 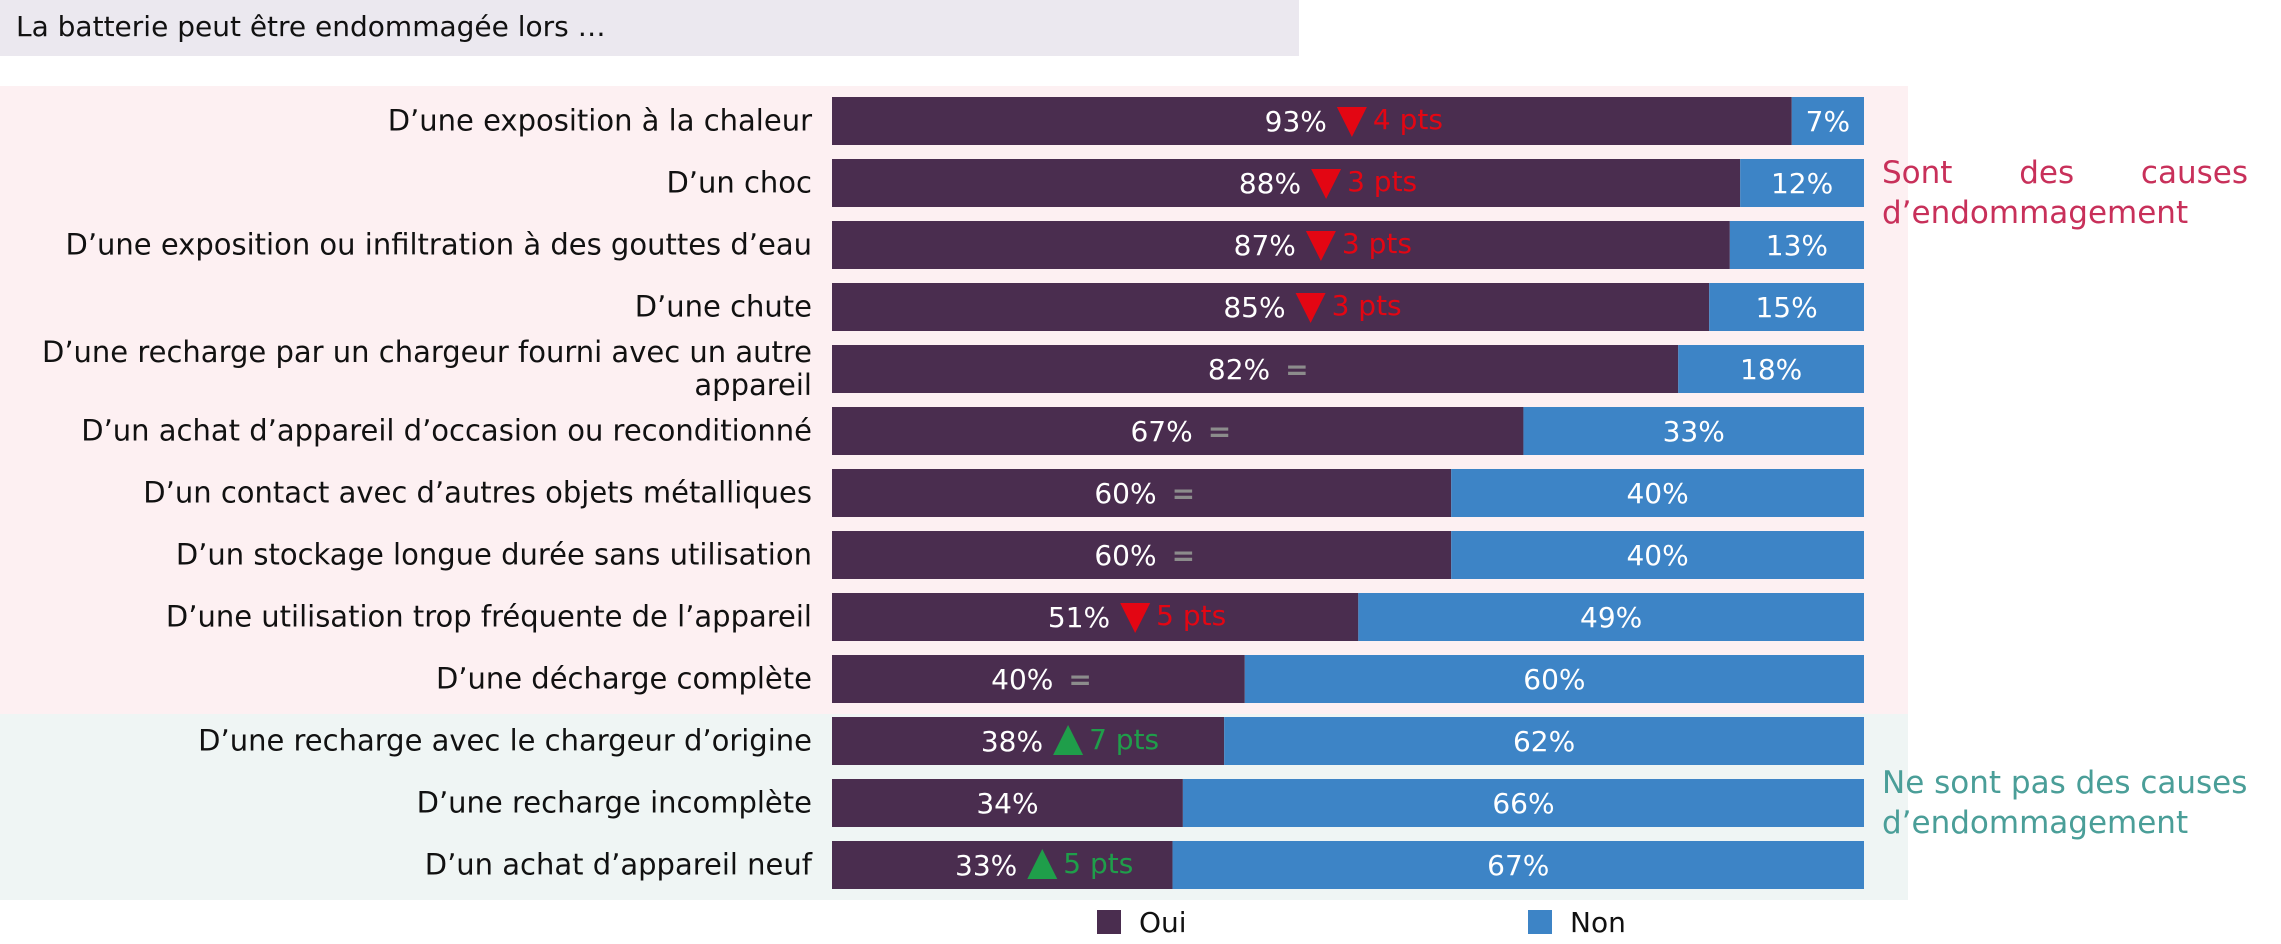 What do you see at coordinates (1079, 617) in the screenshot?
I see `value-label: 51%` at bounding box center [1079, 617].